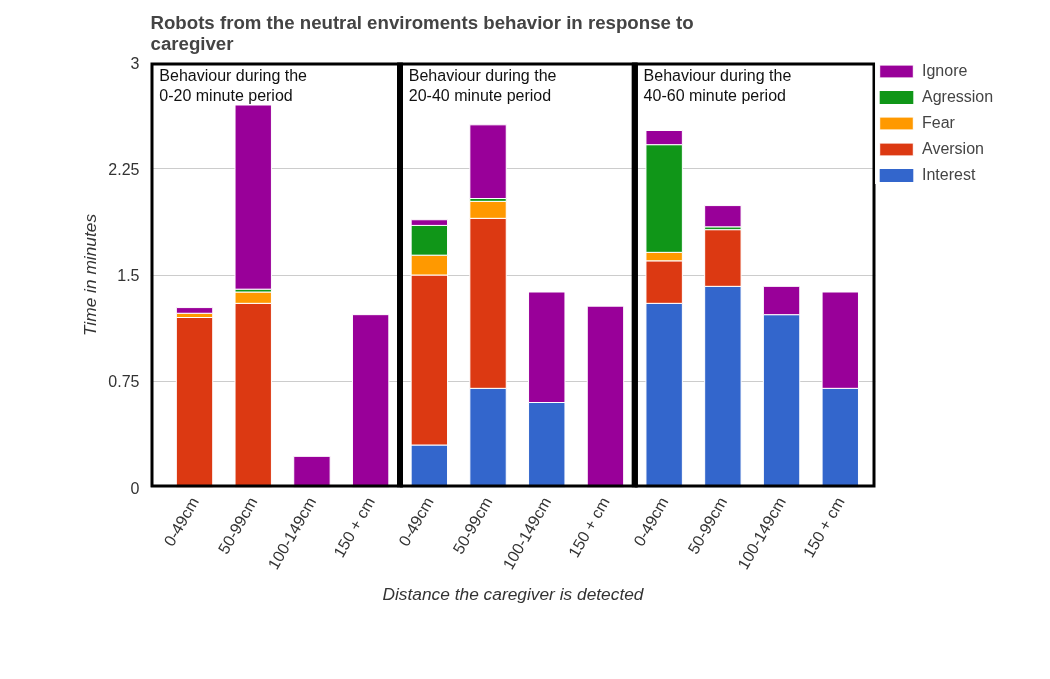 The image size is (1050, 679). What do you see at coordinates (124, 382) in the screenshot?
I see `y-tick-label: 0.75` at bounding box center [124, 382].